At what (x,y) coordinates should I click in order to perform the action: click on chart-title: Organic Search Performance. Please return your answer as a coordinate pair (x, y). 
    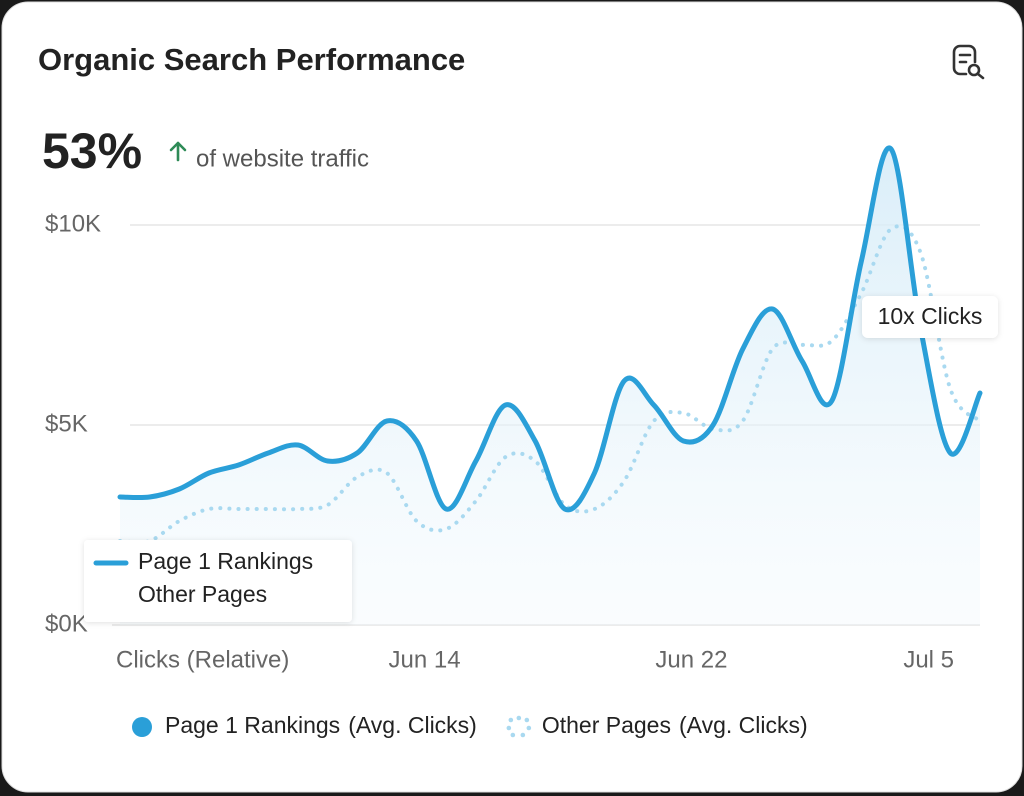
    Looking at the image, I should click on (251, 59).